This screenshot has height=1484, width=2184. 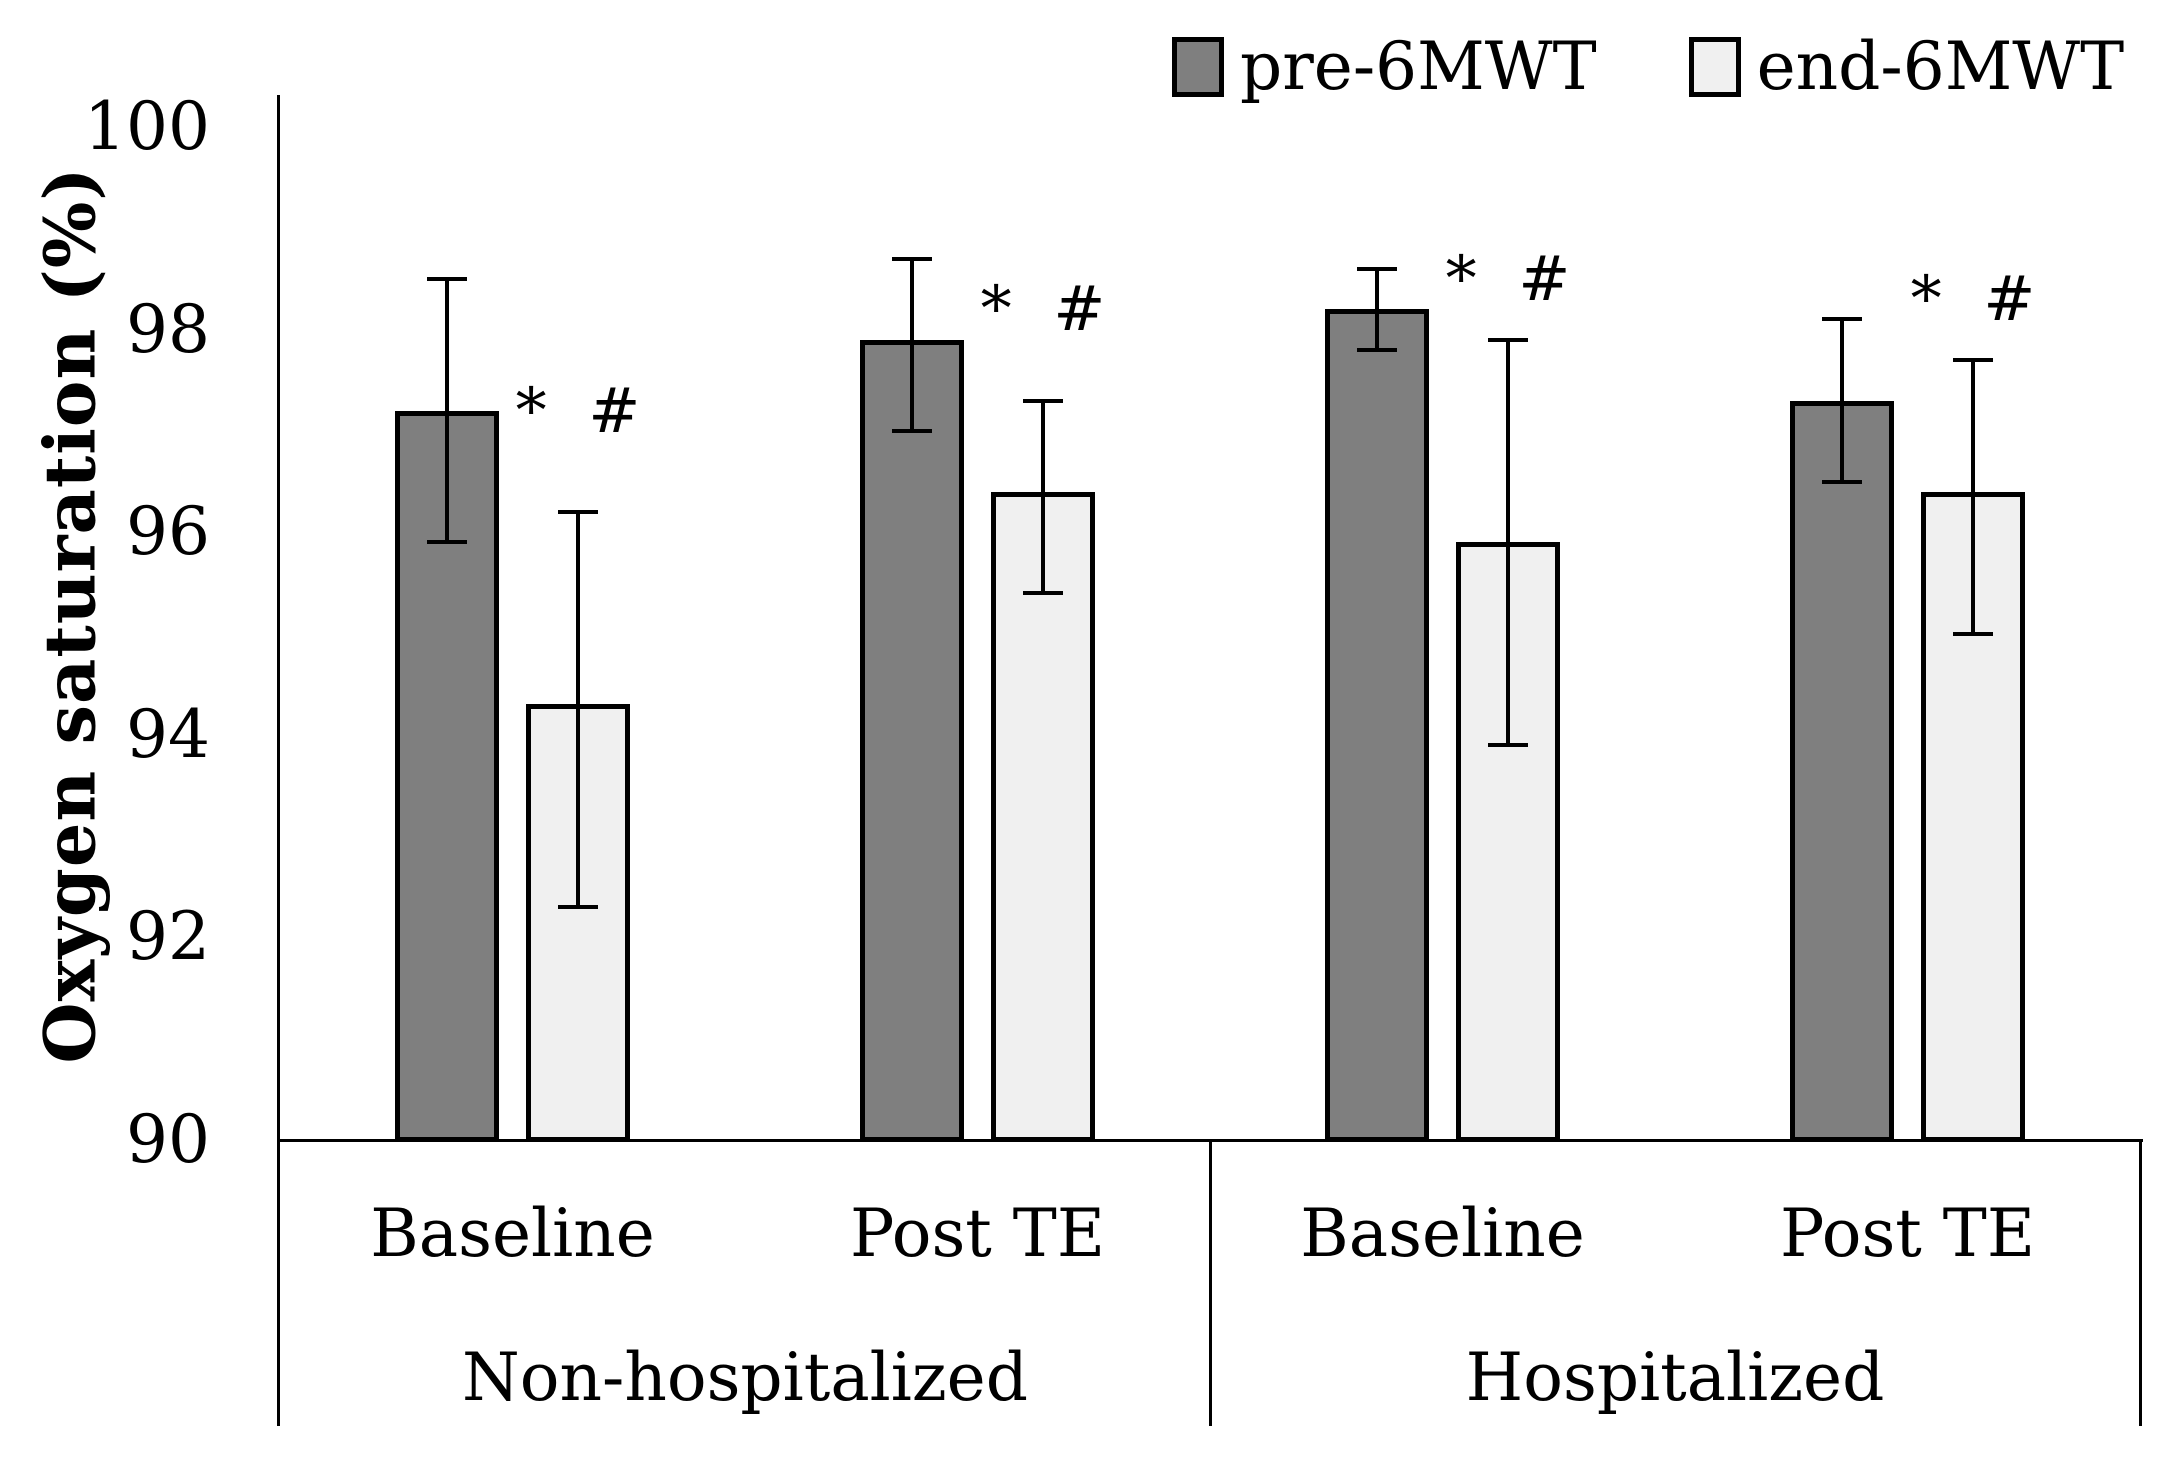 I want to click on group-label: Non-hospitalized, so click(x=745, y=1377).